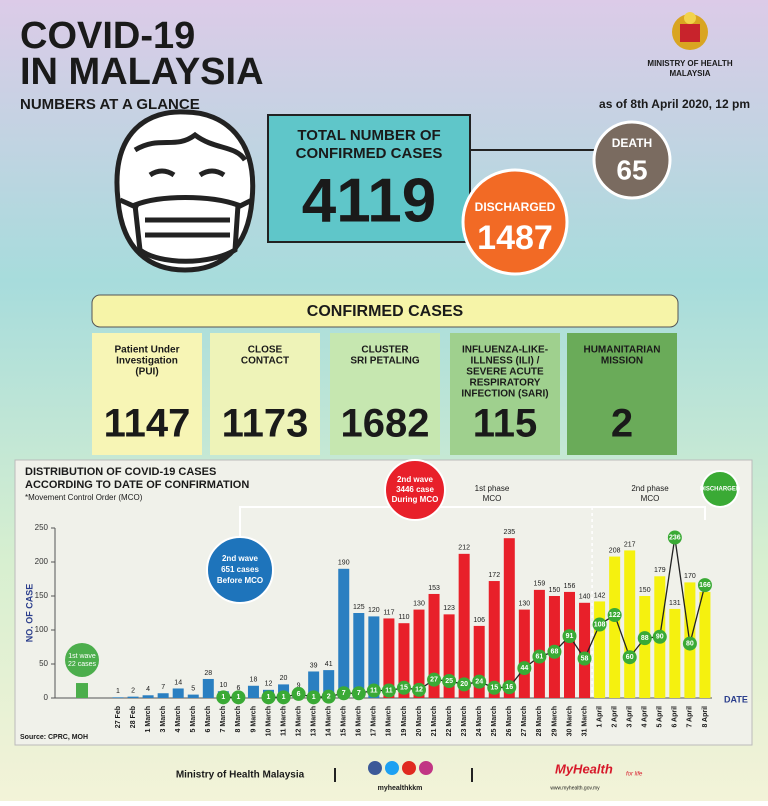 This screenshot has width=768, height=806. I want to click on before-mco-label: Before MCO, so click(240, 580).